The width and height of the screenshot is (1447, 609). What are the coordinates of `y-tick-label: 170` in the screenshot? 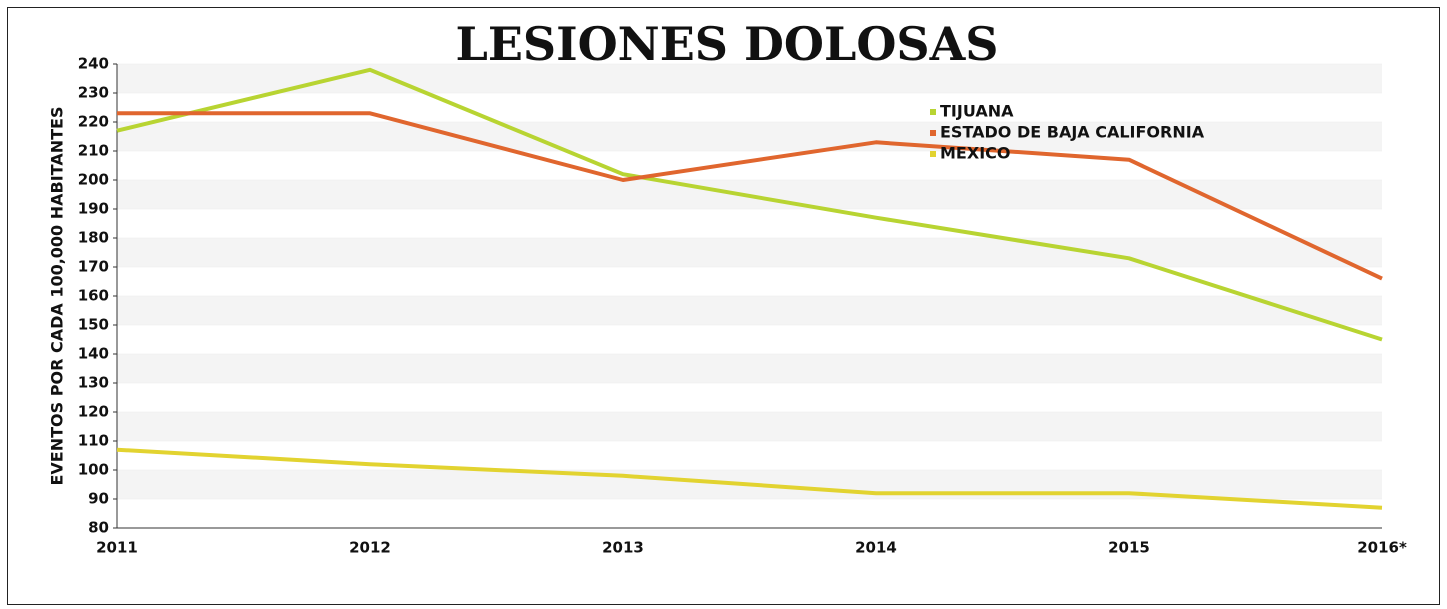 It's located at (93, 267).